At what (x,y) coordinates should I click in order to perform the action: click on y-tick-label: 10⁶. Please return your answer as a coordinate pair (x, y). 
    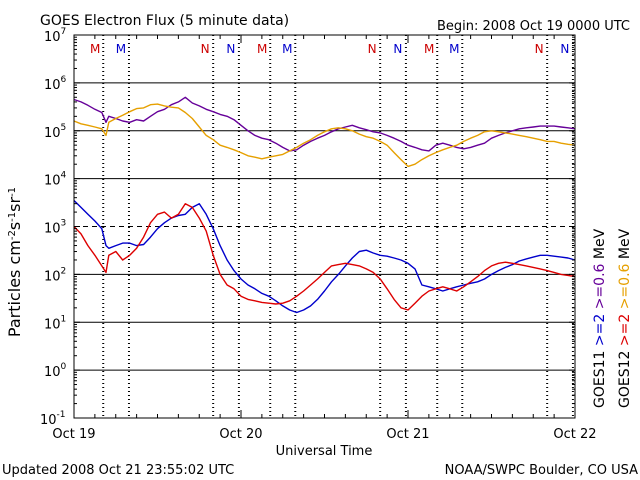
    Looking at the image, I should click on (55, 84).